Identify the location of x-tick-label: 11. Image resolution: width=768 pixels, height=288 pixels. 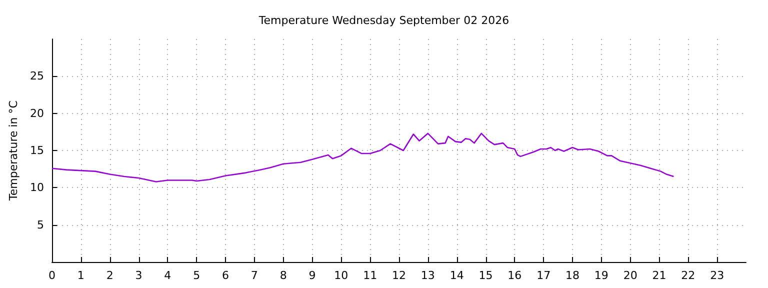
(370, 275).